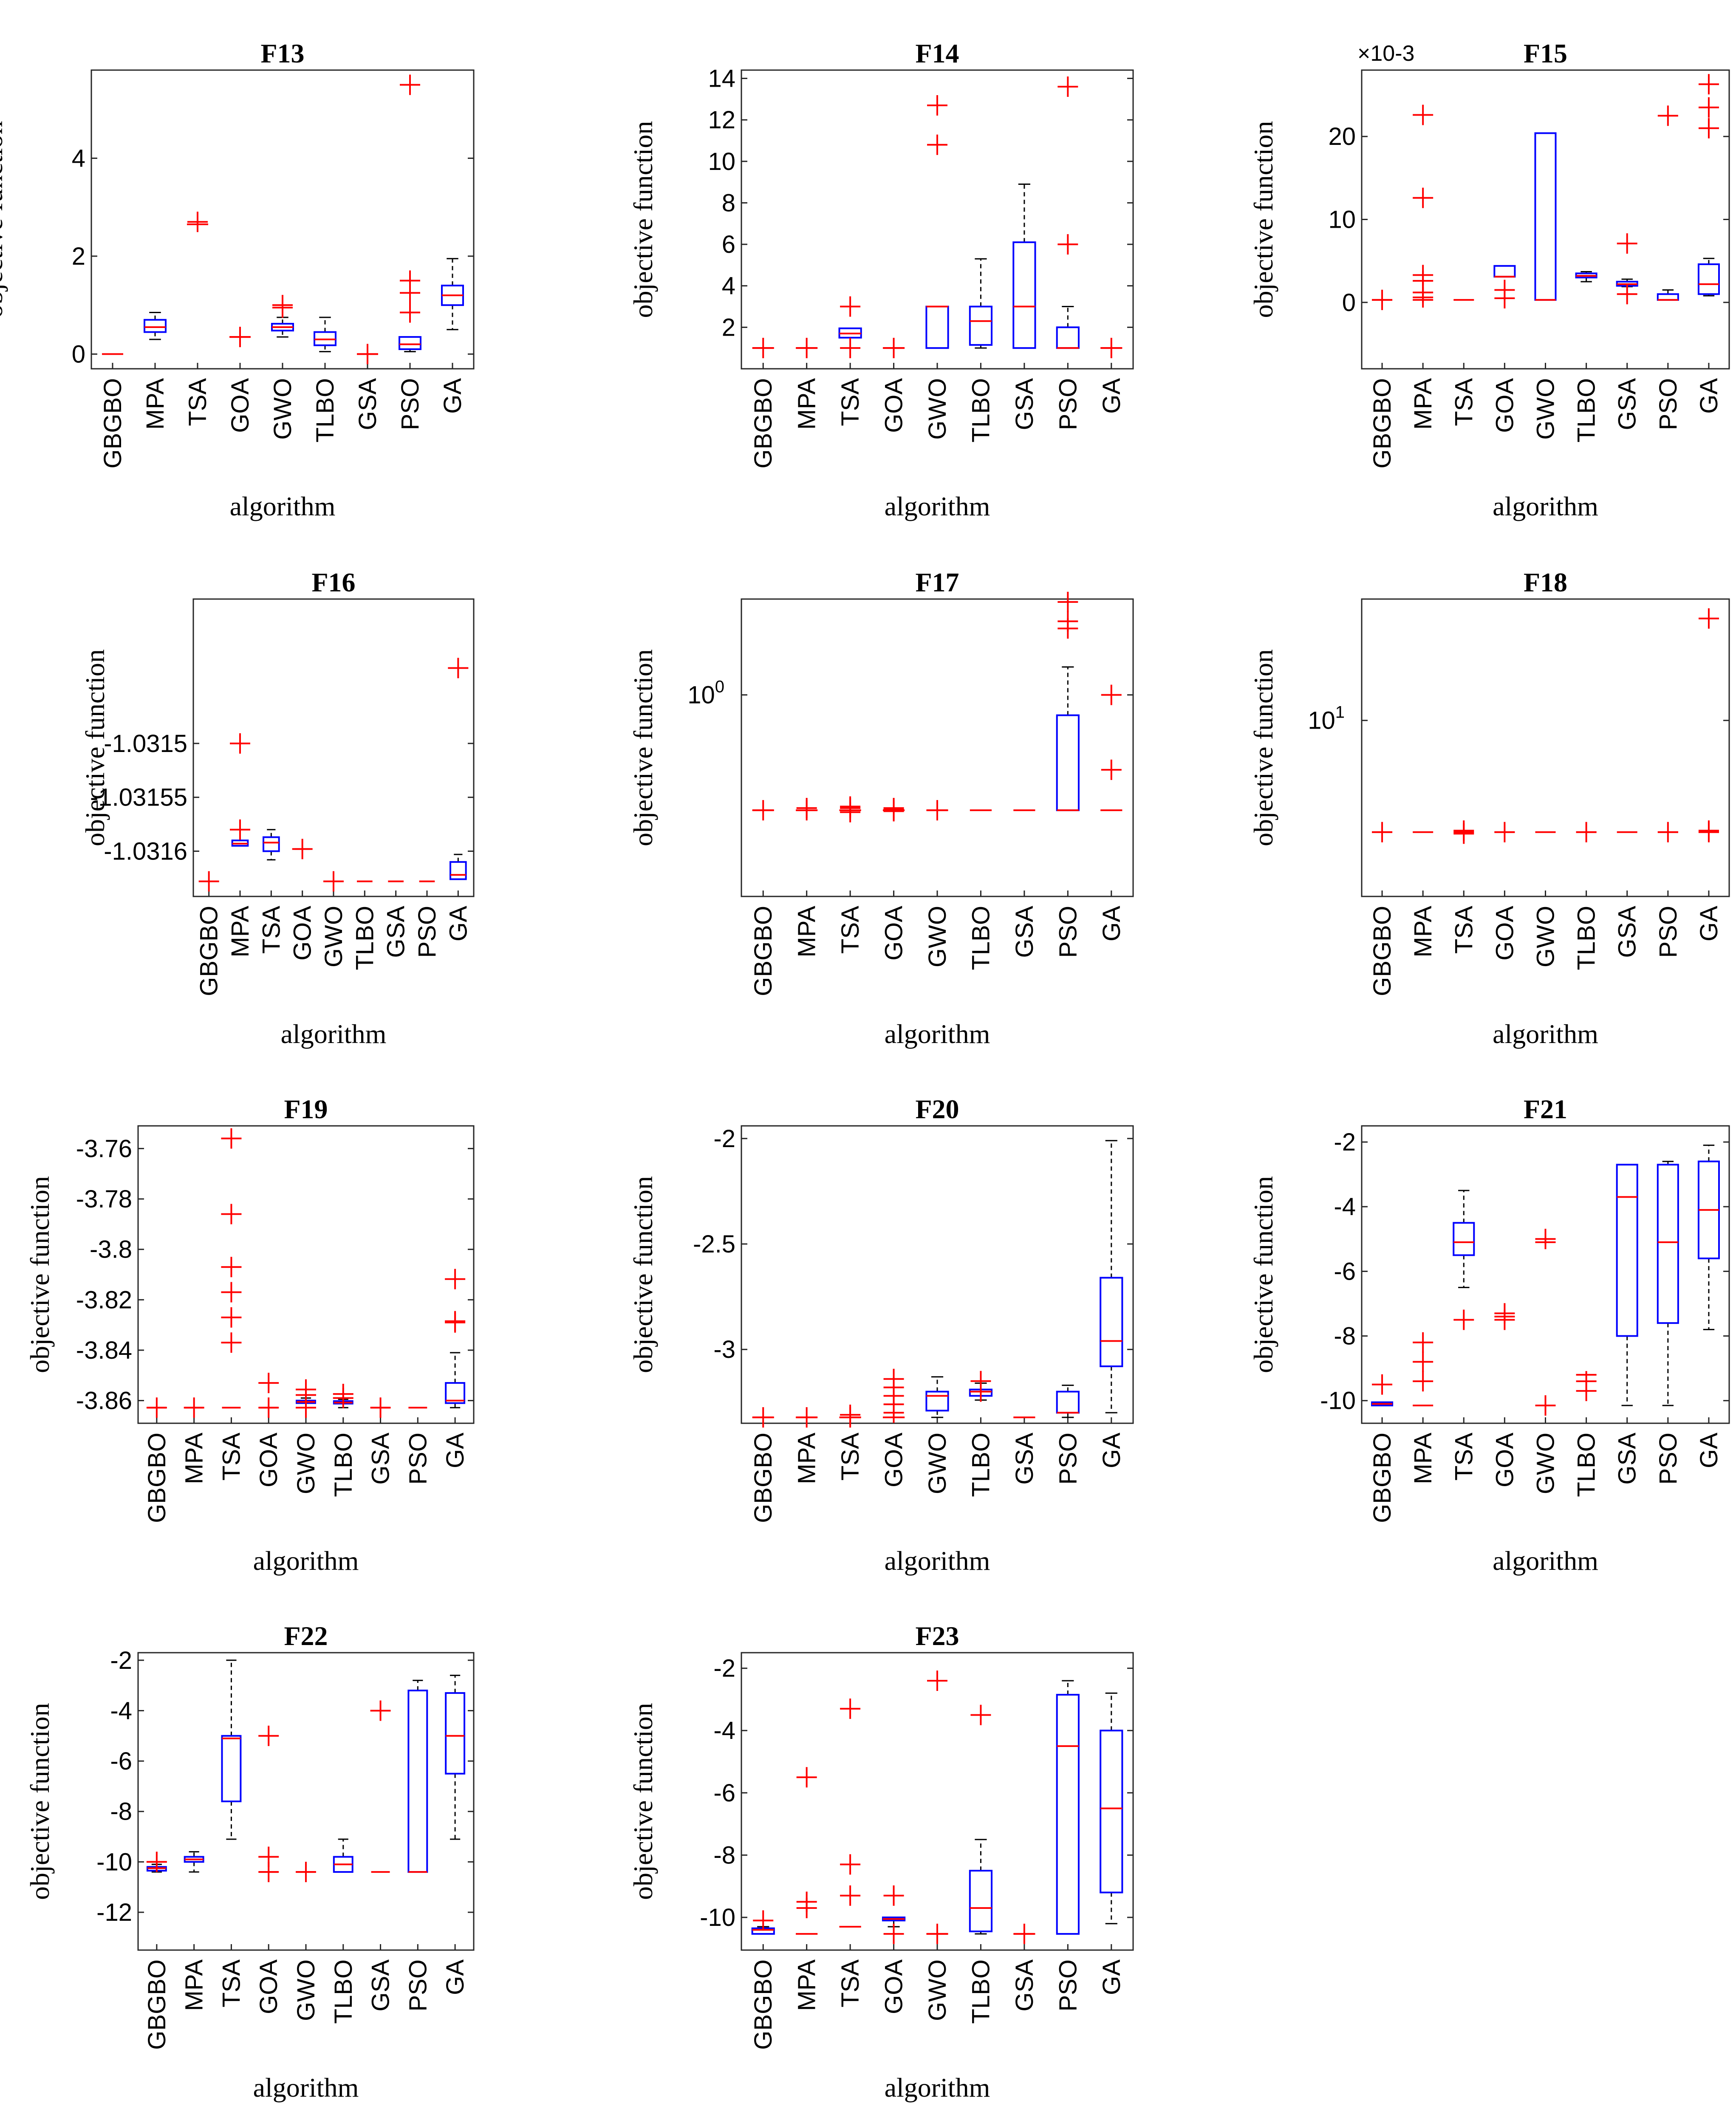  What do you see at coordinates (1709, 923) in the screenshot?
I see `x-tick-label: GA` at bounding box center [1709, 923].